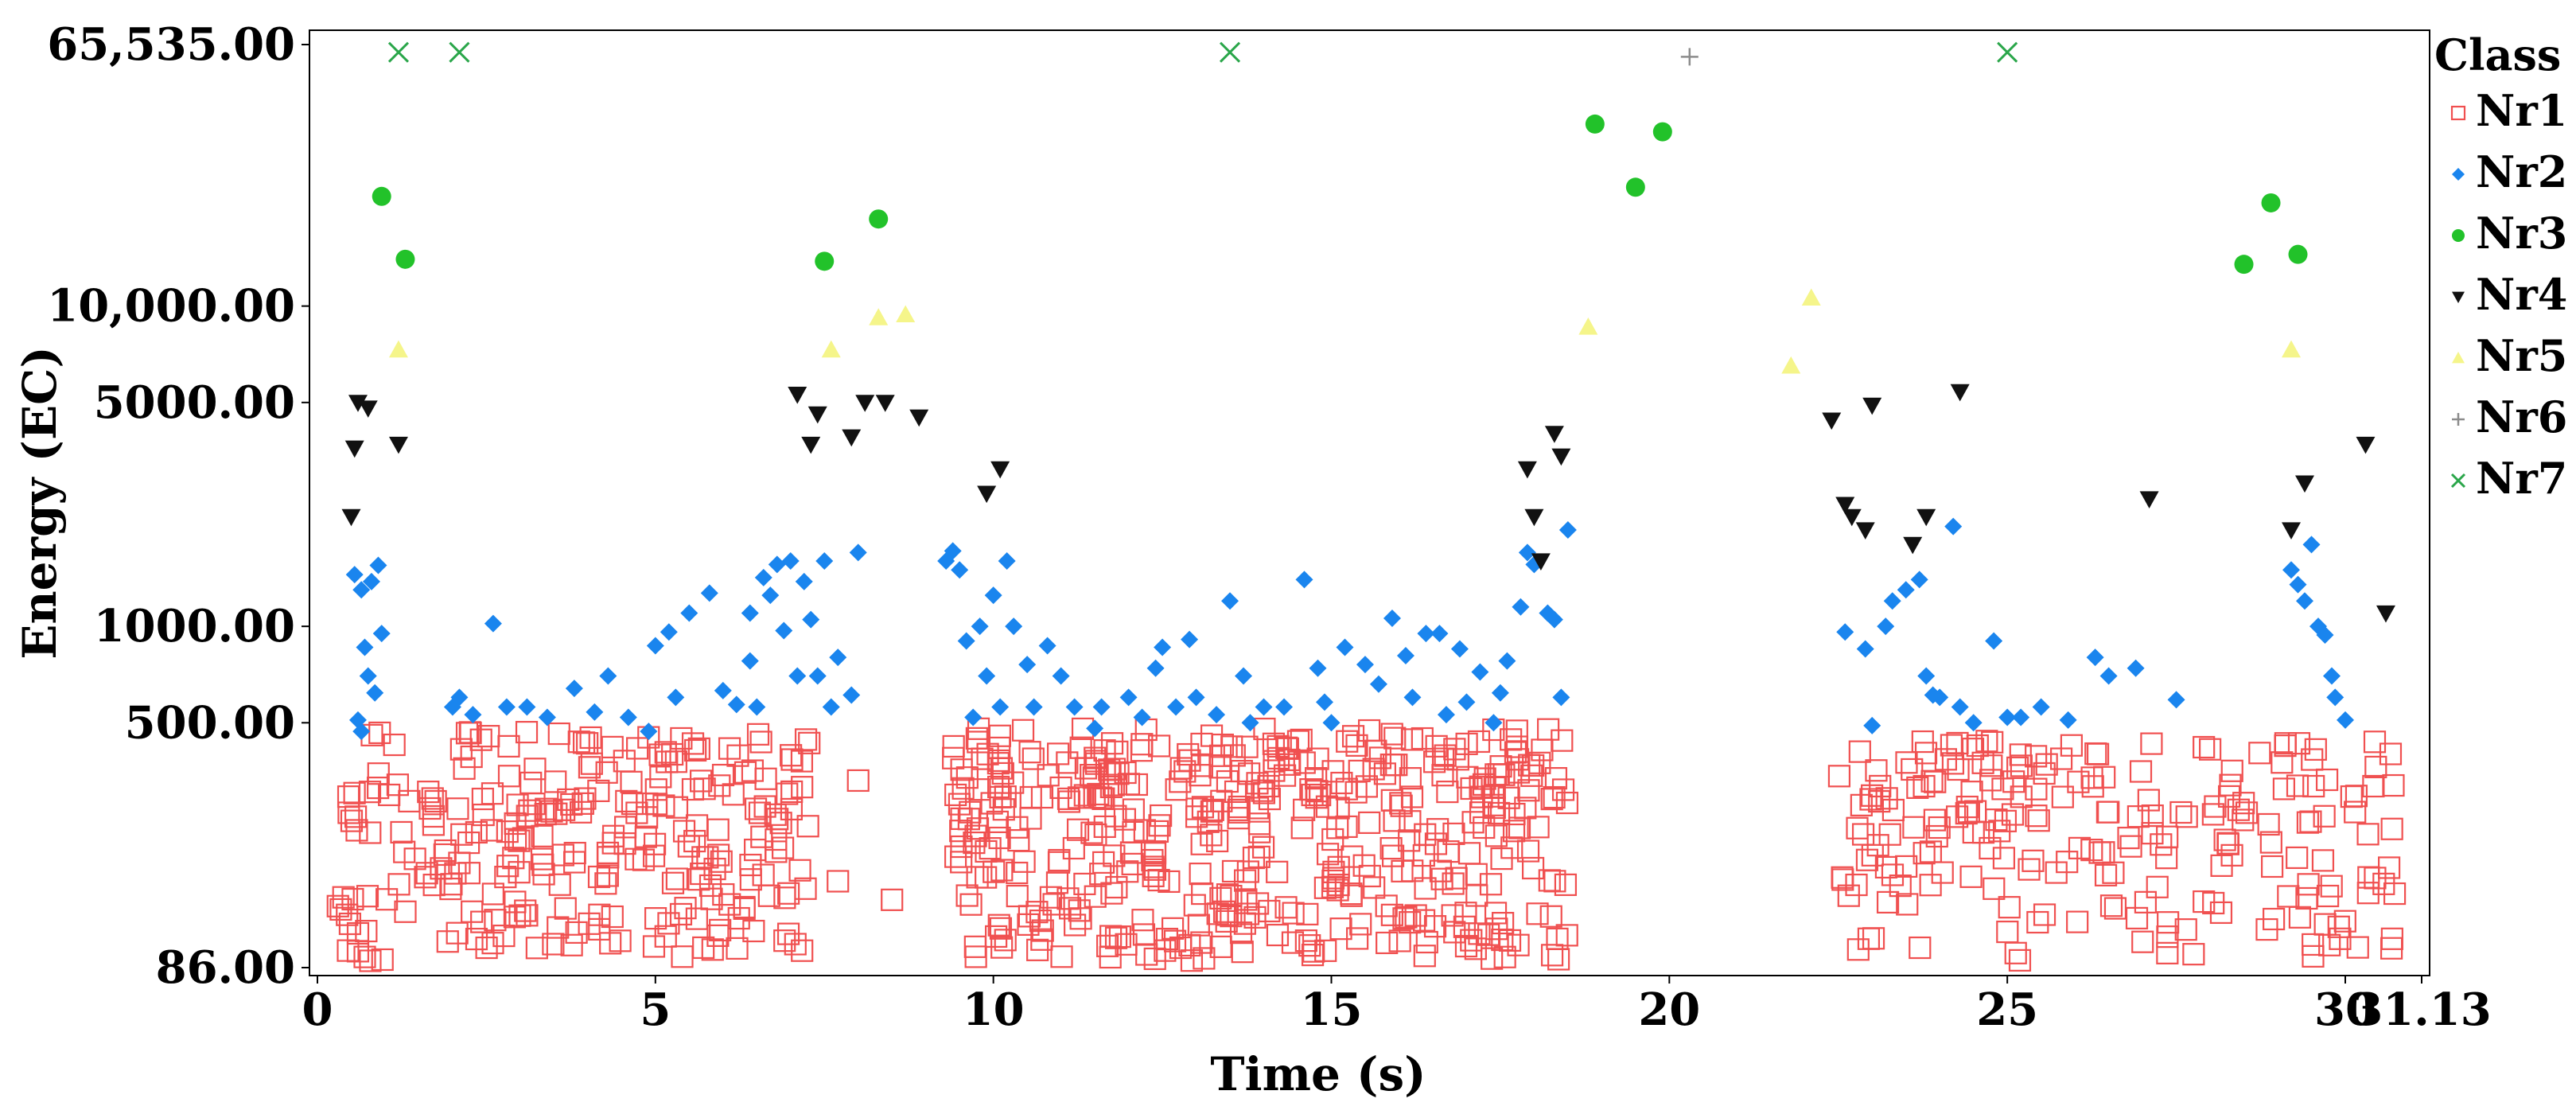 This screenshot has width=2576, height=1118. Describe the element at coordinates (40, 503) in the screenshot. I see `y-axis-title: Energy (EC)` at that location.